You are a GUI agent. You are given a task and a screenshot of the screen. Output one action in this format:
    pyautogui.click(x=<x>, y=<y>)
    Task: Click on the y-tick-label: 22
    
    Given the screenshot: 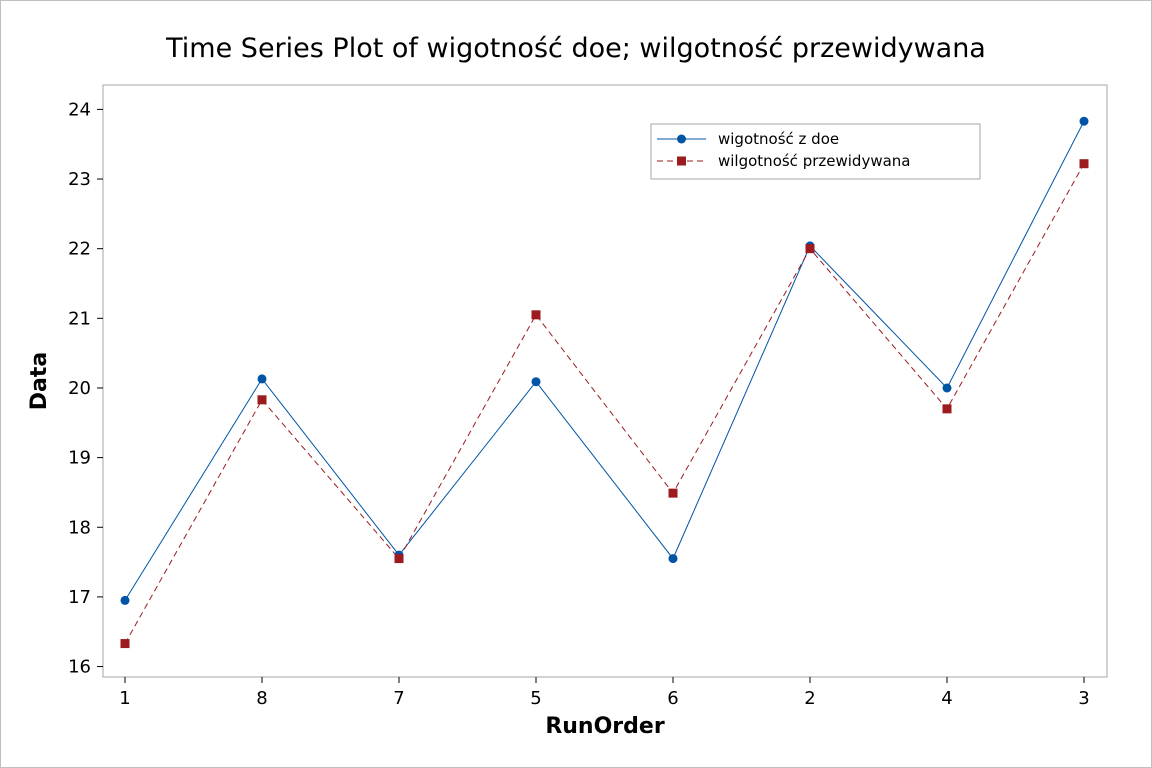 What is the action you would take?
    pyautogui.click(x=79, y=249)
    